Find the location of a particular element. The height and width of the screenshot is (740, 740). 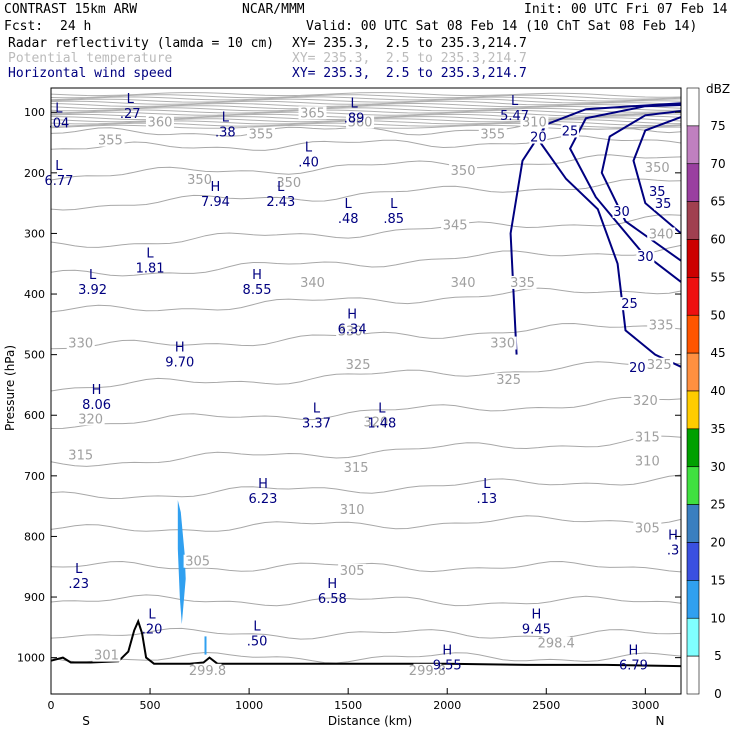

field-xy-wind: XY= 235.3, 2.5 to 235.3,214.7 is located at coordinates (409, 73).